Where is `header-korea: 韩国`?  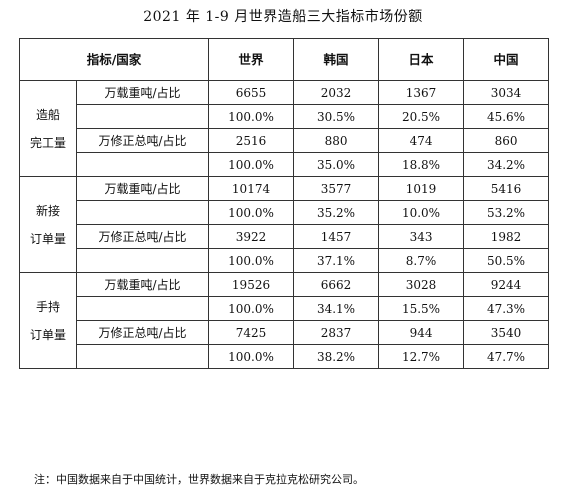
header-korea: 韩国 is located at coordinates (336, 59).